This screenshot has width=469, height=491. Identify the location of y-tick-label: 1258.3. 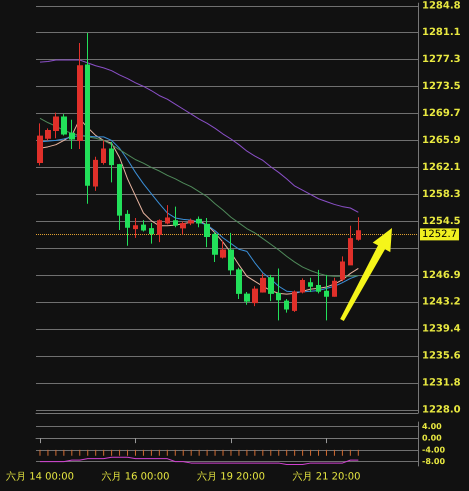
(441, 194).